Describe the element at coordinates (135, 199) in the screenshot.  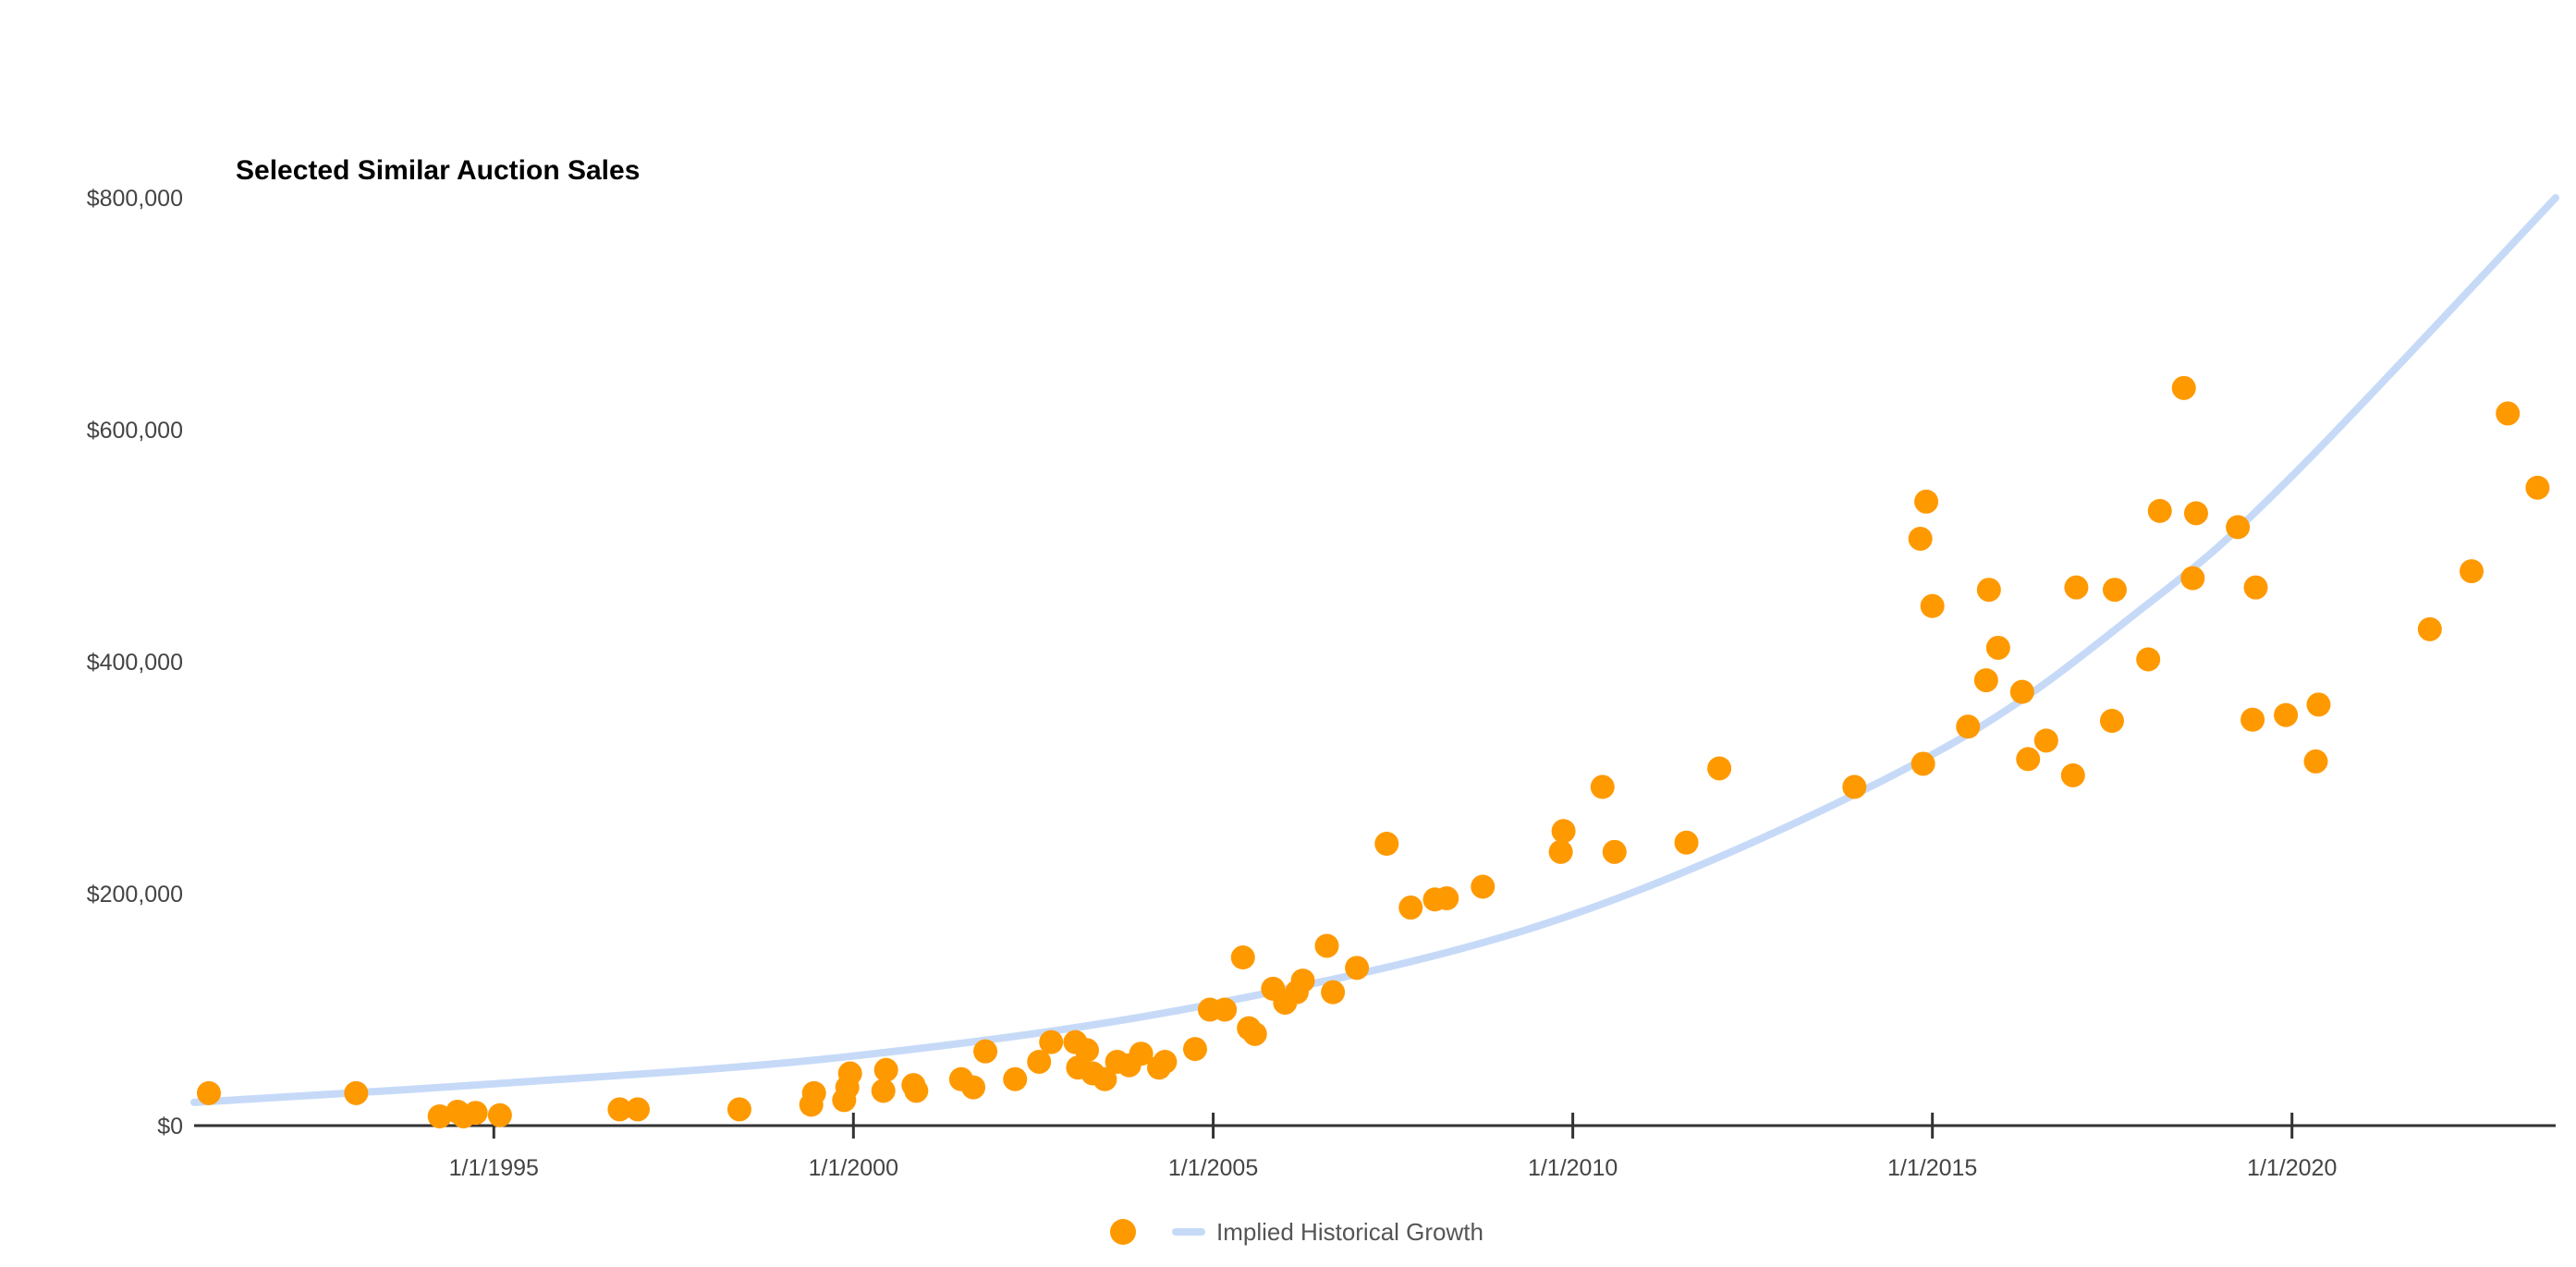
I see `y-tick-label: $800,000` at that location.